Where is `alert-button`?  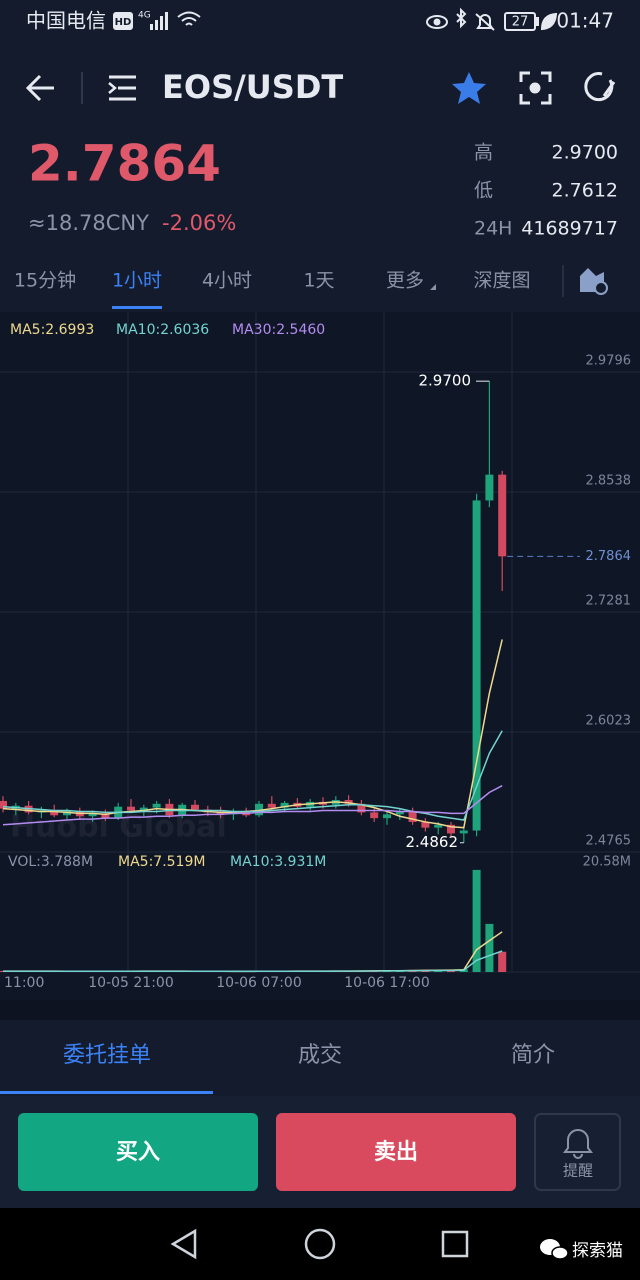
alert-button is located at coordinates (577, 1152).